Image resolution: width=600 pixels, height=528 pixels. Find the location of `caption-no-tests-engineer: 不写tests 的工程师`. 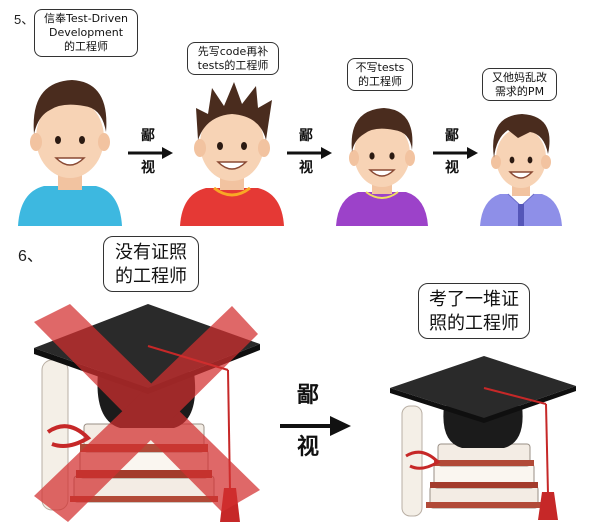

caption-no-tests-engineer: 不写tests 的工程师 is located at coordinates (380, 74).